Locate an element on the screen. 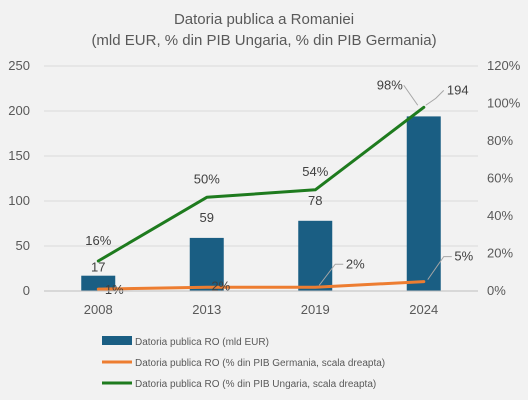 This screenshot has width=528, height=400. y2-tick-label: 60% is located at coordinates (500, 178).